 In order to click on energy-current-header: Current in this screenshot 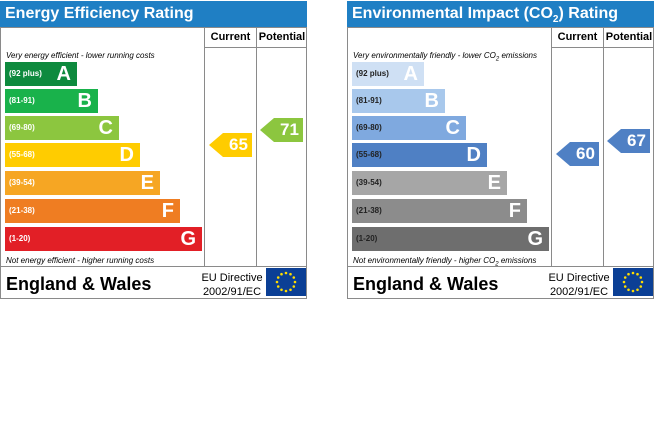, I will do `click(230, 37)`.